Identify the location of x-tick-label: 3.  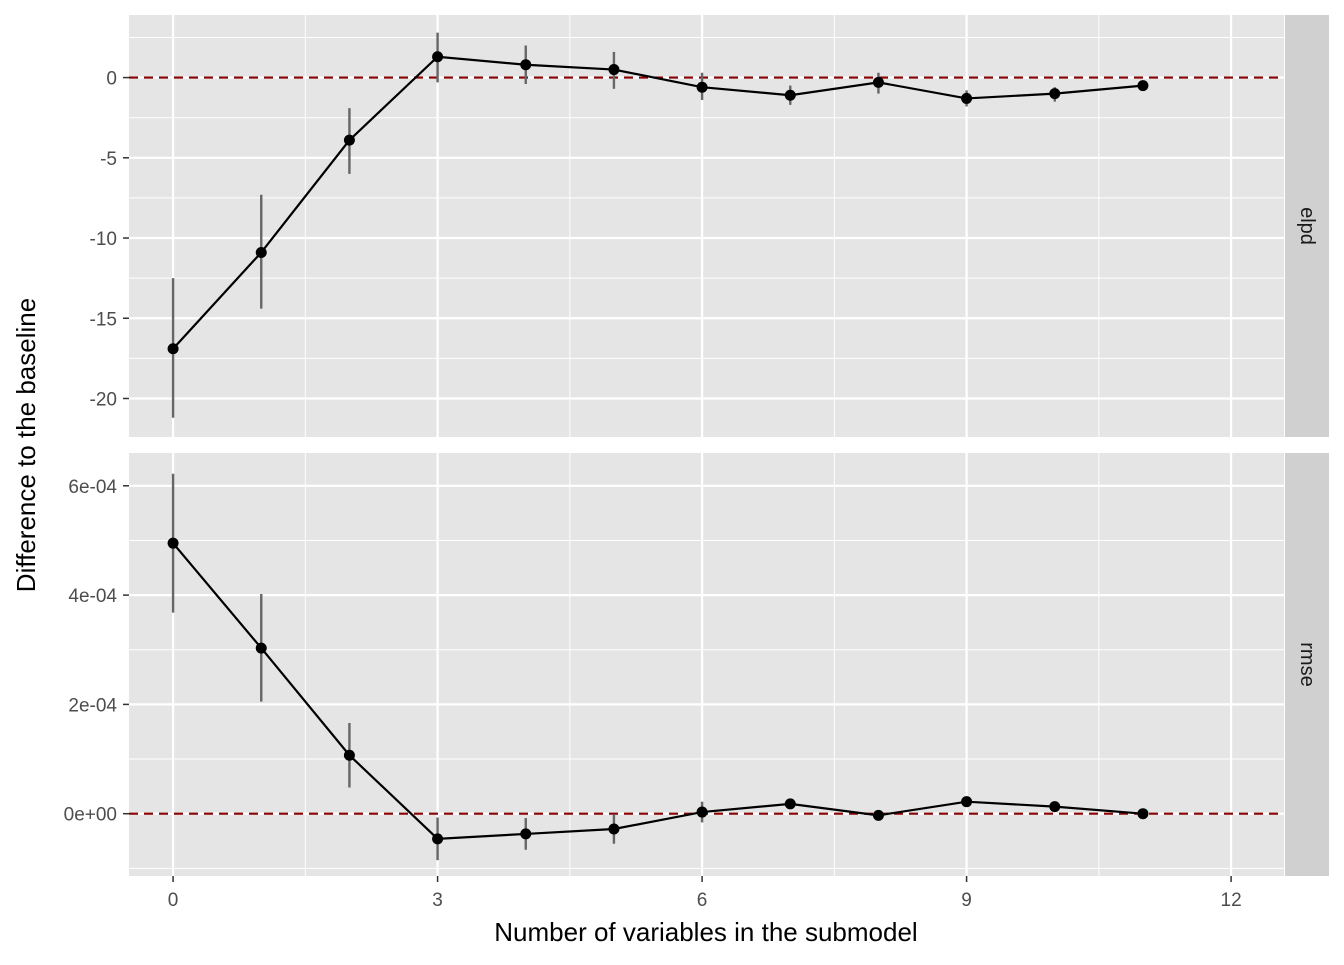
(437, 900).